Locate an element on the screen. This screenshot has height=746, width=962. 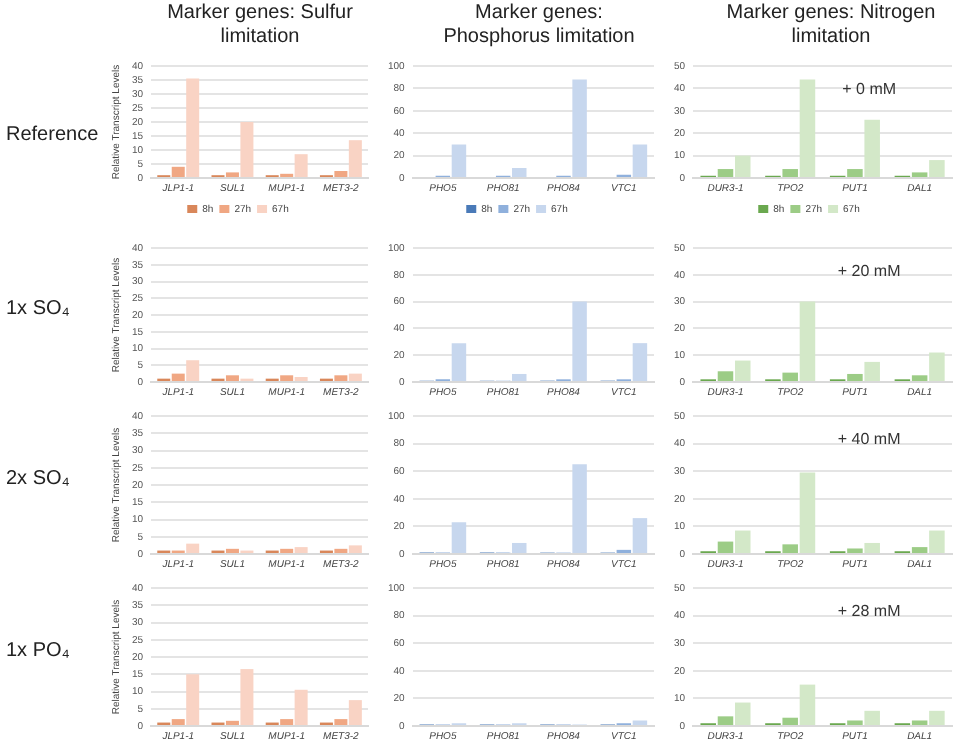
chart-title: Marker genes: Phosphorus limitation is located at coordinates (539, 26).